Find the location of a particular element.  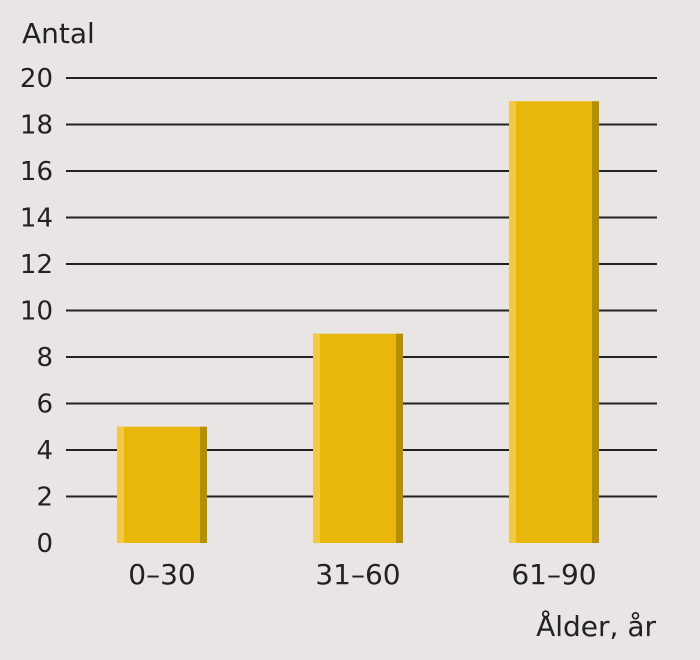

y-tick-label: 20 is located at coordinates (36, 79).